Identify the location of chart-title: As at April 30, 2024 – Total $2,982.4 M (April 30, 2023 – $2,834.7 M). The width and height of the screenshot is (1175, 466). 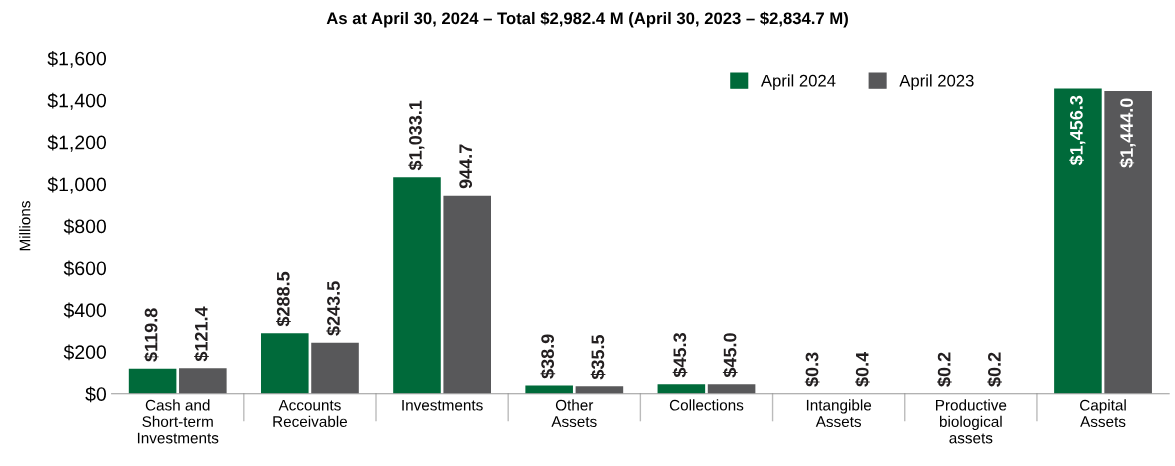
(587, 19).